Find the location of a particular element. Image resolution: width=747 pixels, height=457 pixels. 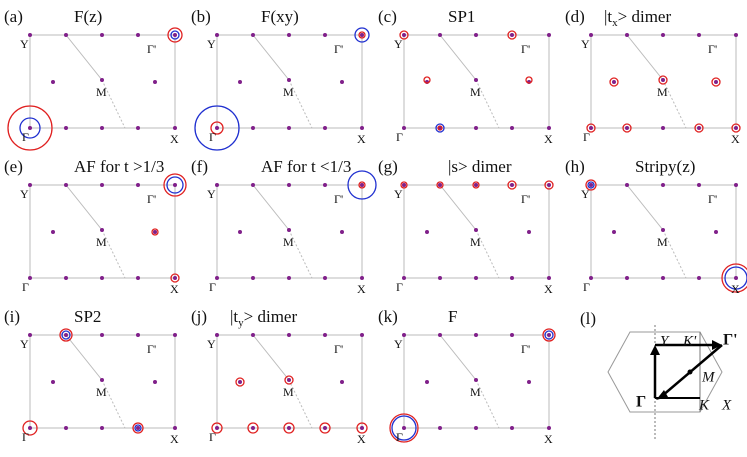

panel-label: (j) is located at coordinates (199, 316).